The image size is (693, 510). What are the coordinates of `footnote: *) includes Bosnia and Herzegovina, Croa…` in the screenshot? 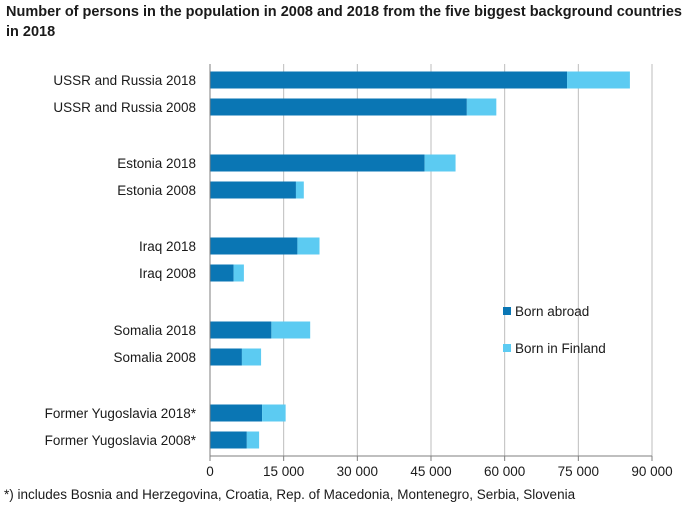 It's located at (290, 494).